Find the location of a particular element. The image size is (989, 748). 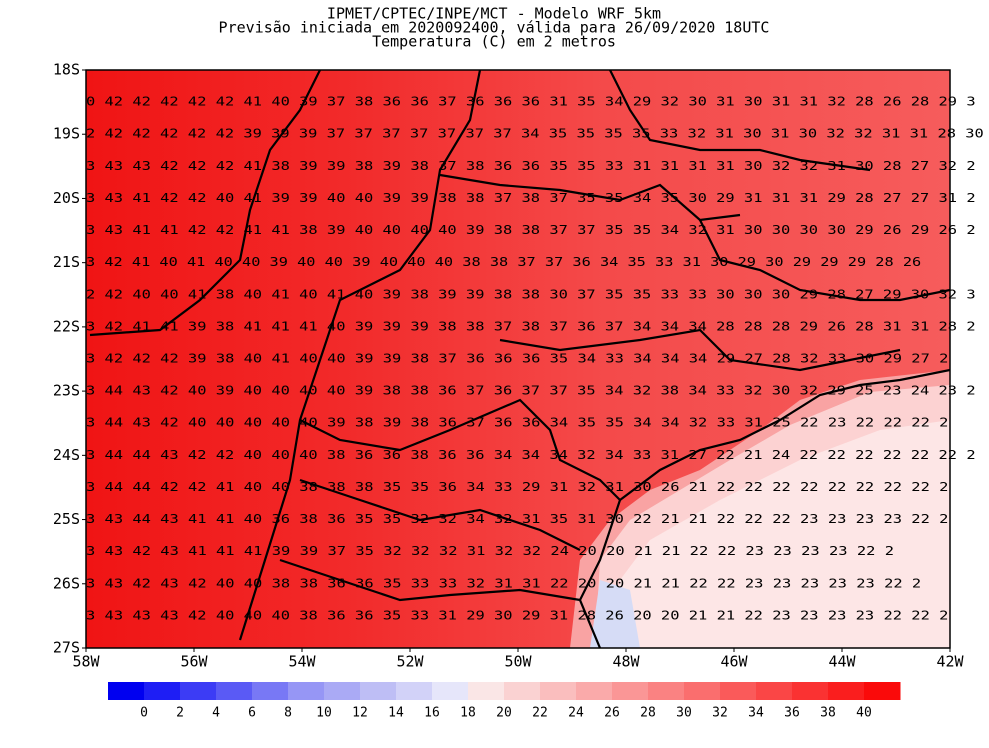

lon-label: 48W is located at coordinates (626, 662).